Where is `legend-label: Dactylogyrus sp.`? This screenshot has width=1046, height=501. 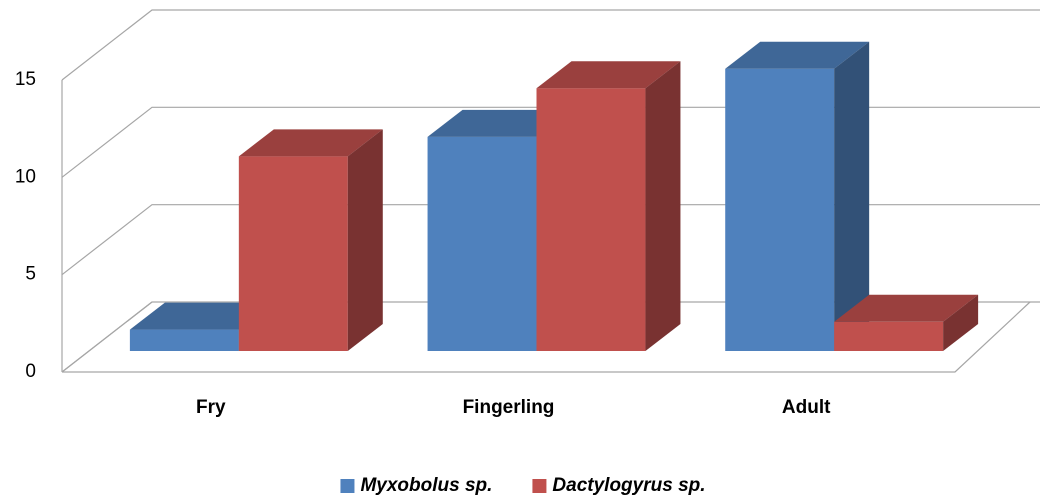
legend-label: Dactylogyrus sp. is located at coordinates (628, 485).